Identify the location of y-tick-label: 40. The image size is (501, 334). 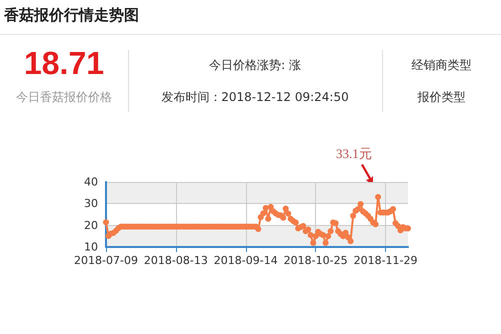
(91, 182).